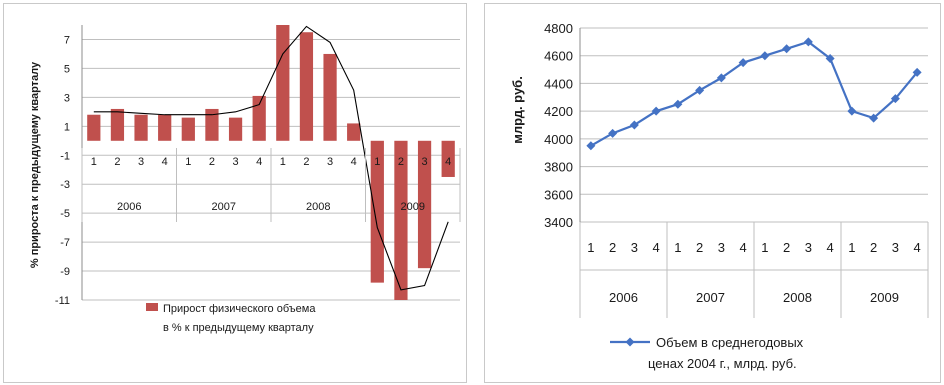 The image size is (944, 385). What do you see at coordinates (65, 156) in the screenshot?
I see `y-tick-label: -1` at bounding box center [65, 156].